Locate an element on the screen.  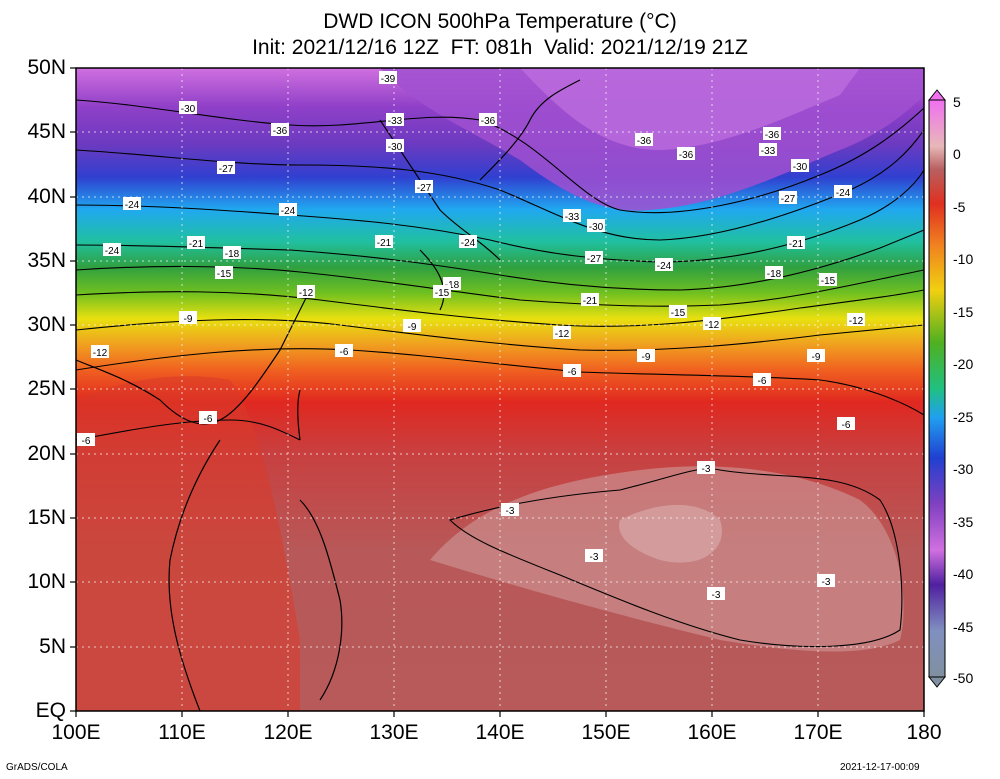
lat-label: 35N is located at coordinates (46, 260).